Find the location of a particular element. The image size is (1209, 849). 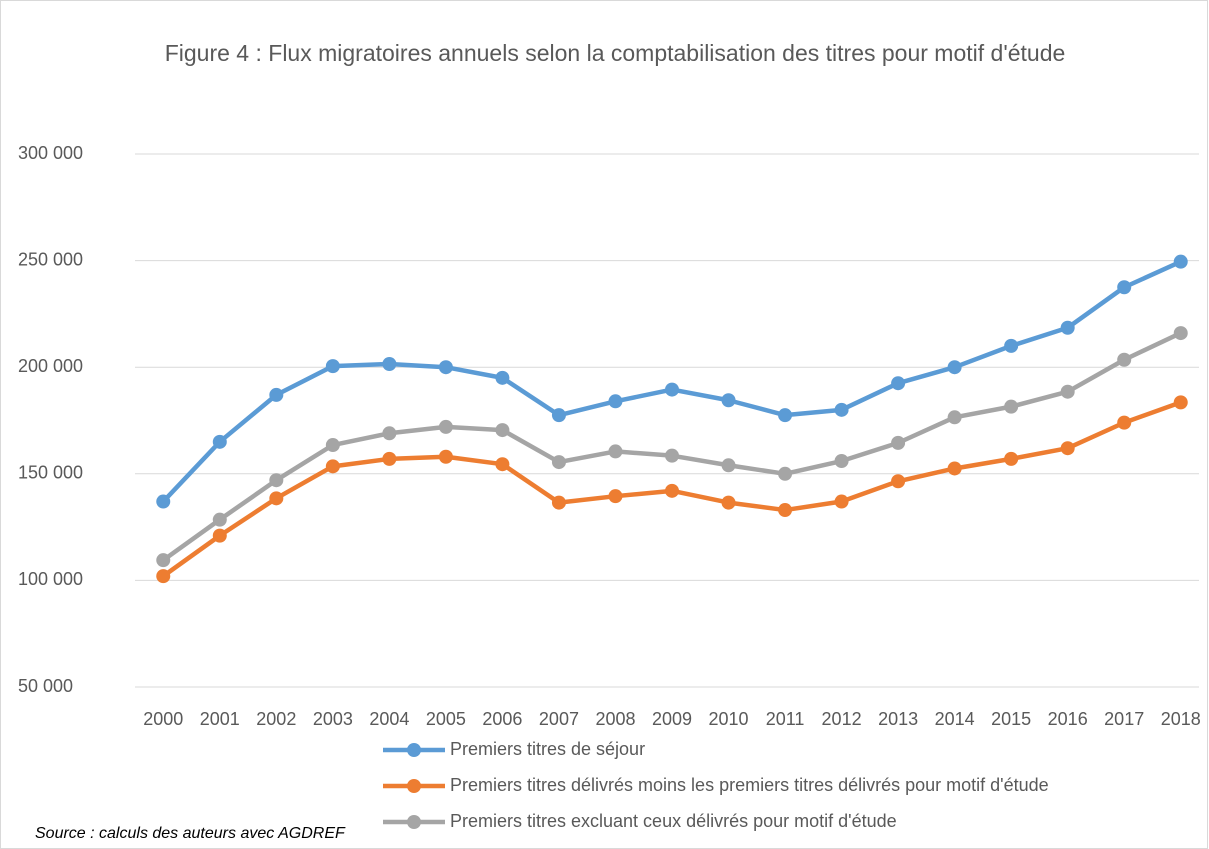

y-tick-label: 50 000 is located at coordinates (45, 686).